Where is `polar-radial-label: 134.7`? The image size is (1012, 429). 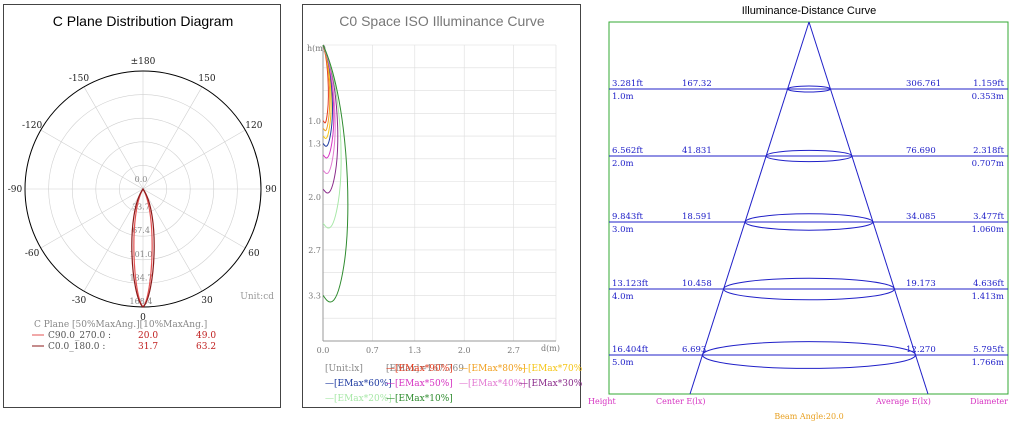
polar-radial-label: 134.7 is located at coordinates (141, 277).